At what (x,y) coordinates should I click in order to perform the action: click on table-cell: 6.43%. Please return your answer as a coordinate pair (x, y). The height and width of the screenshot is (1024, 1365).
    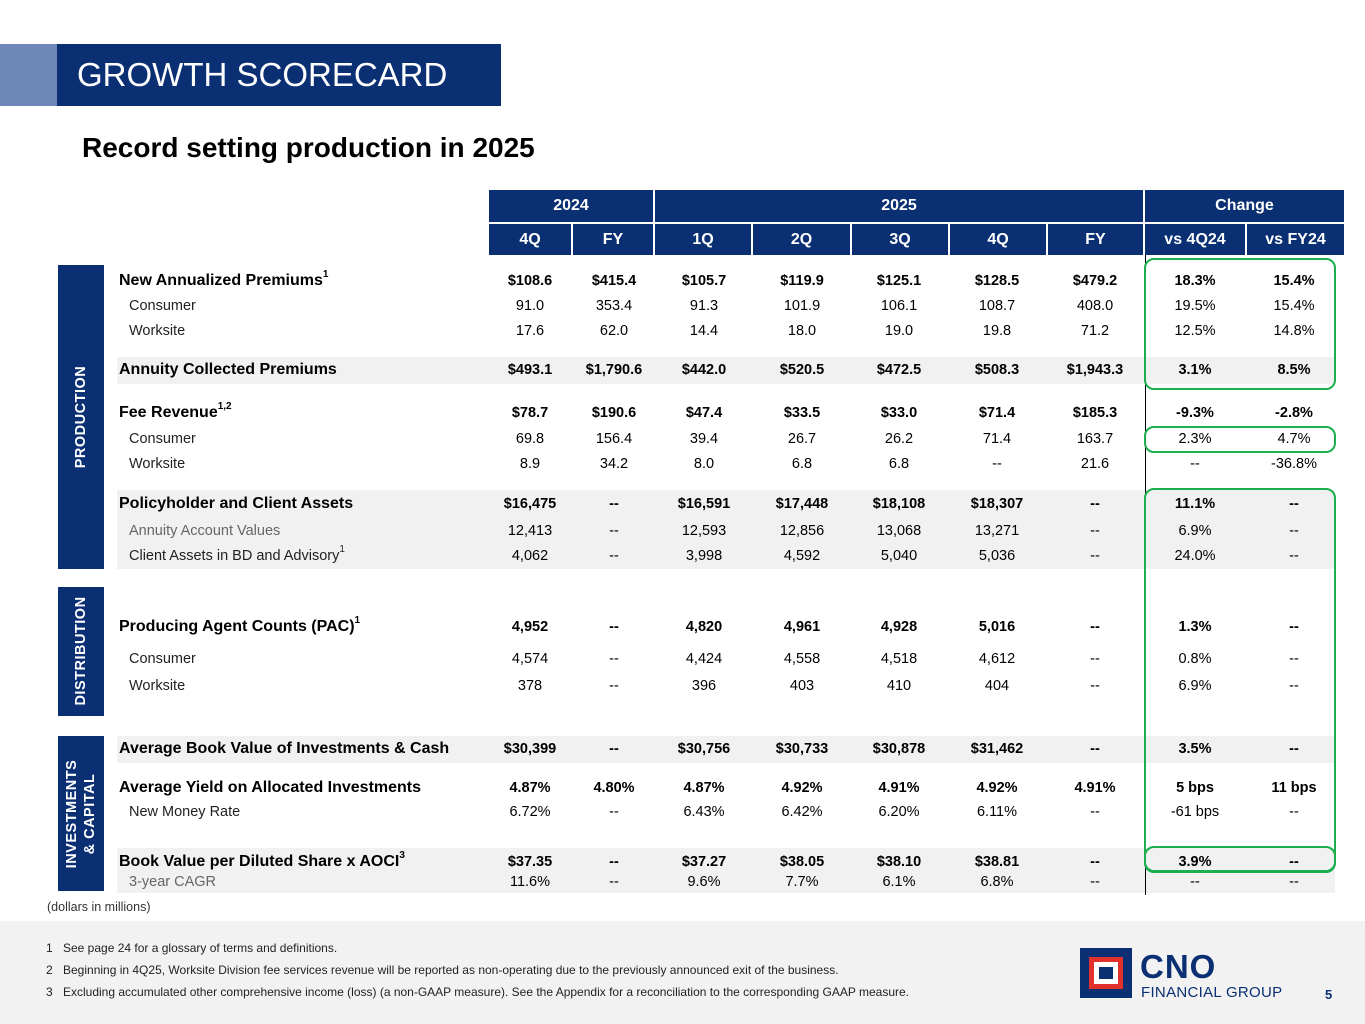
    Looking at the image, I should click on (704, 812).